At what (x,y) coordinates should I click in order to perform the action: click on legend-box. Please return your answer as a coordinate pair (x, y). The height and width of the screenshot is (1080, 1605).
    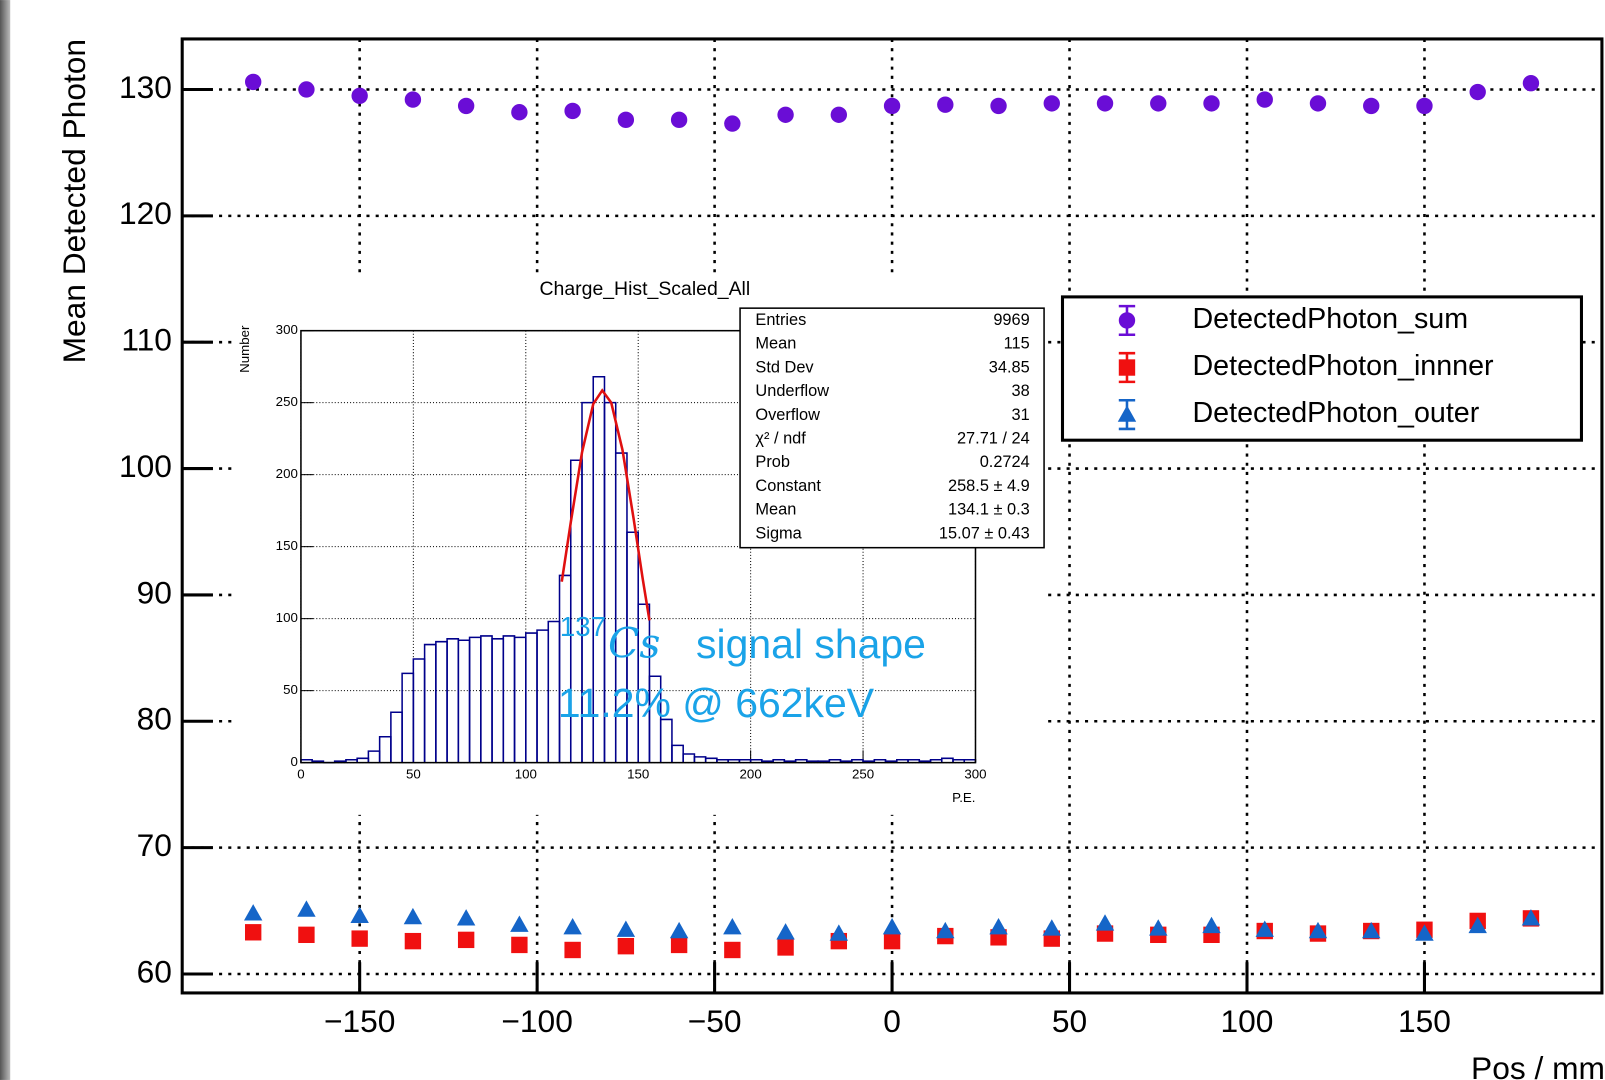
    Looking at the image, I should click on (1321, 368).